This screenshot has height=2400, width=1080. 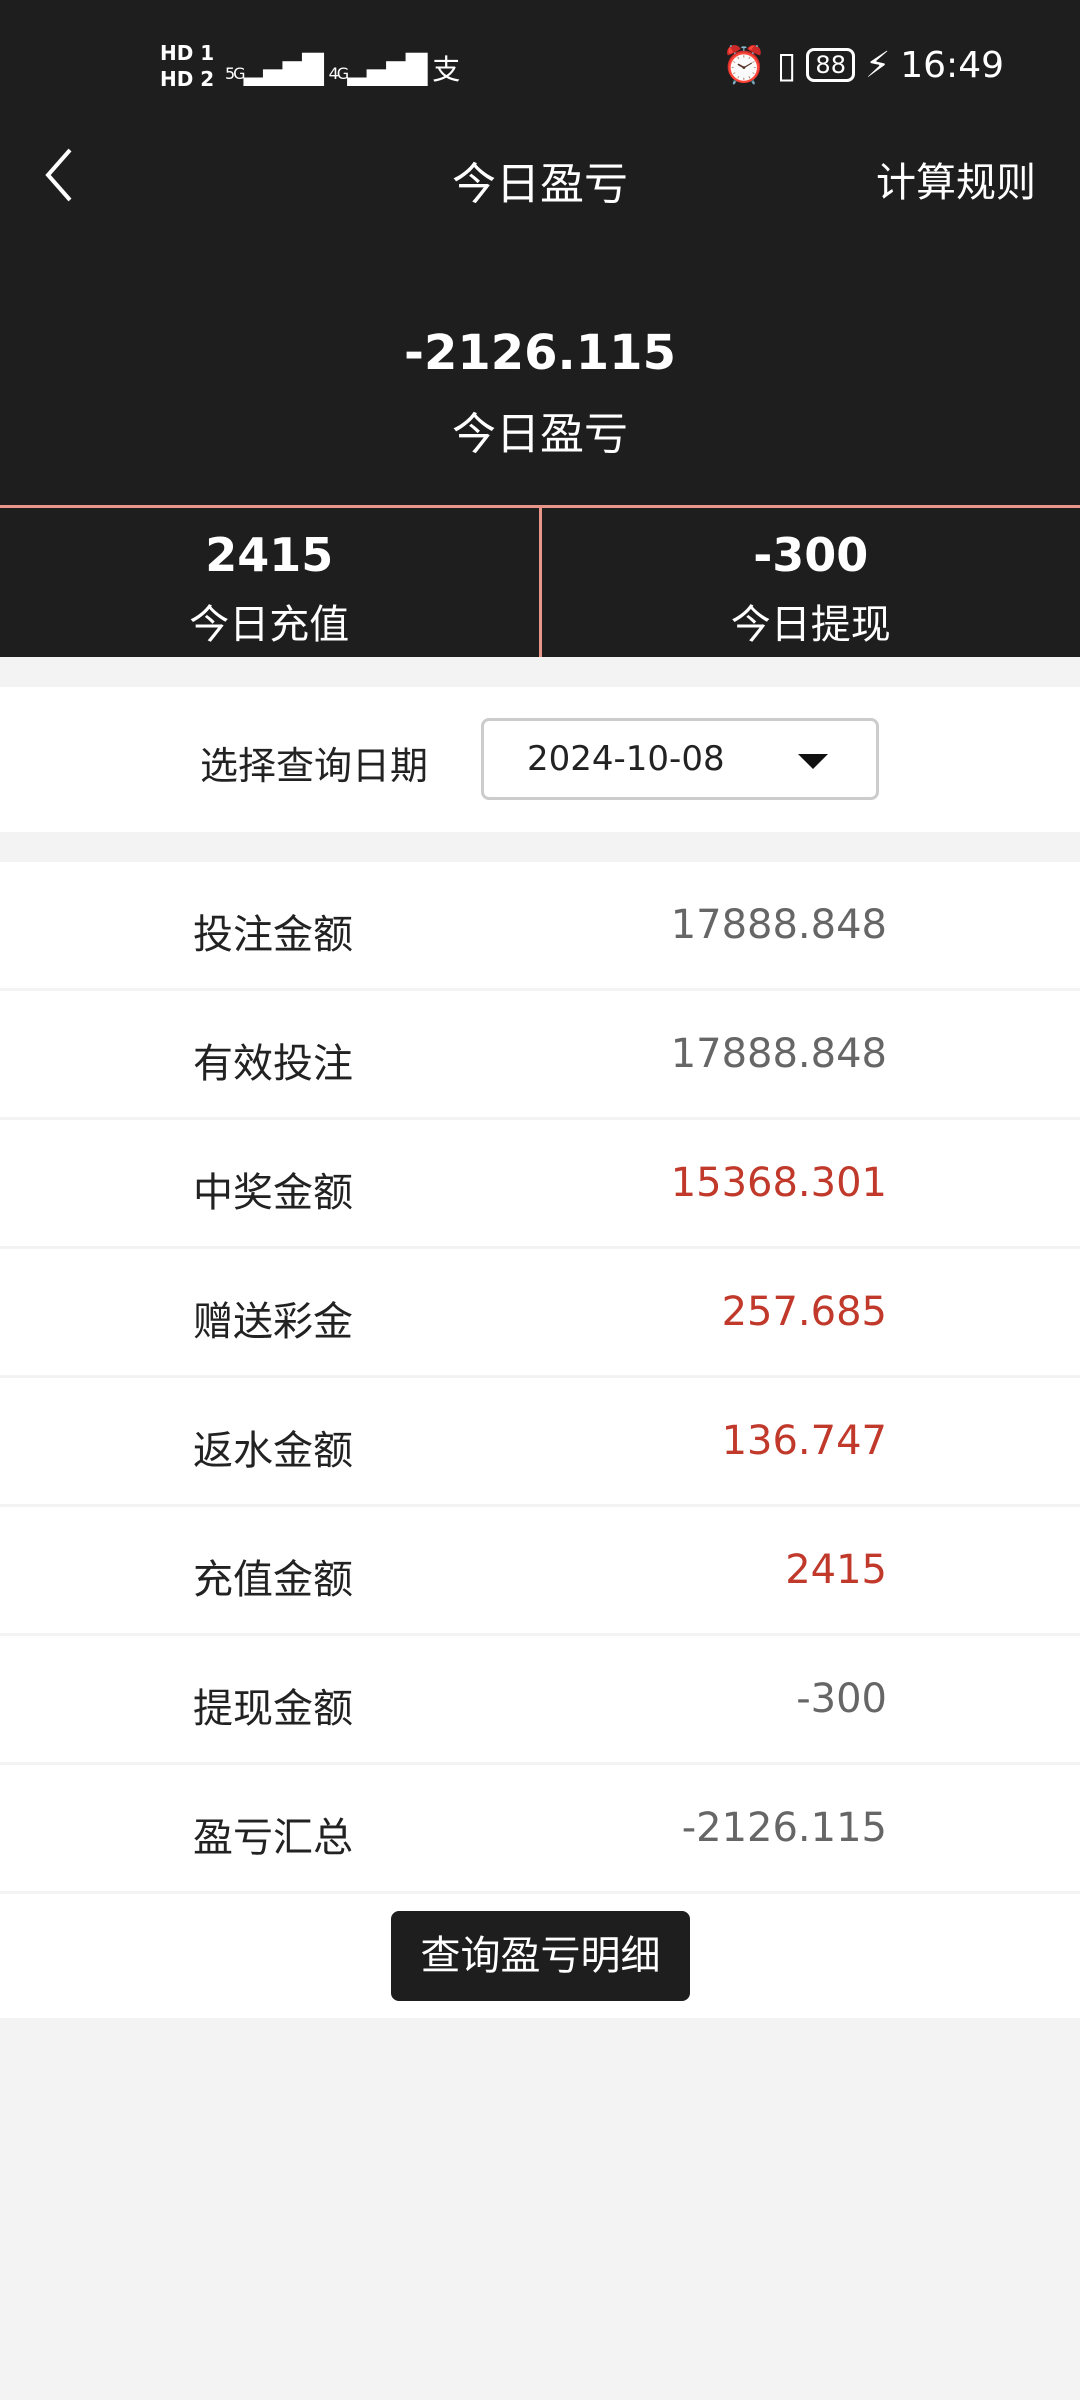 I want to click on row-value: -300, so click(x=841, y=1699).